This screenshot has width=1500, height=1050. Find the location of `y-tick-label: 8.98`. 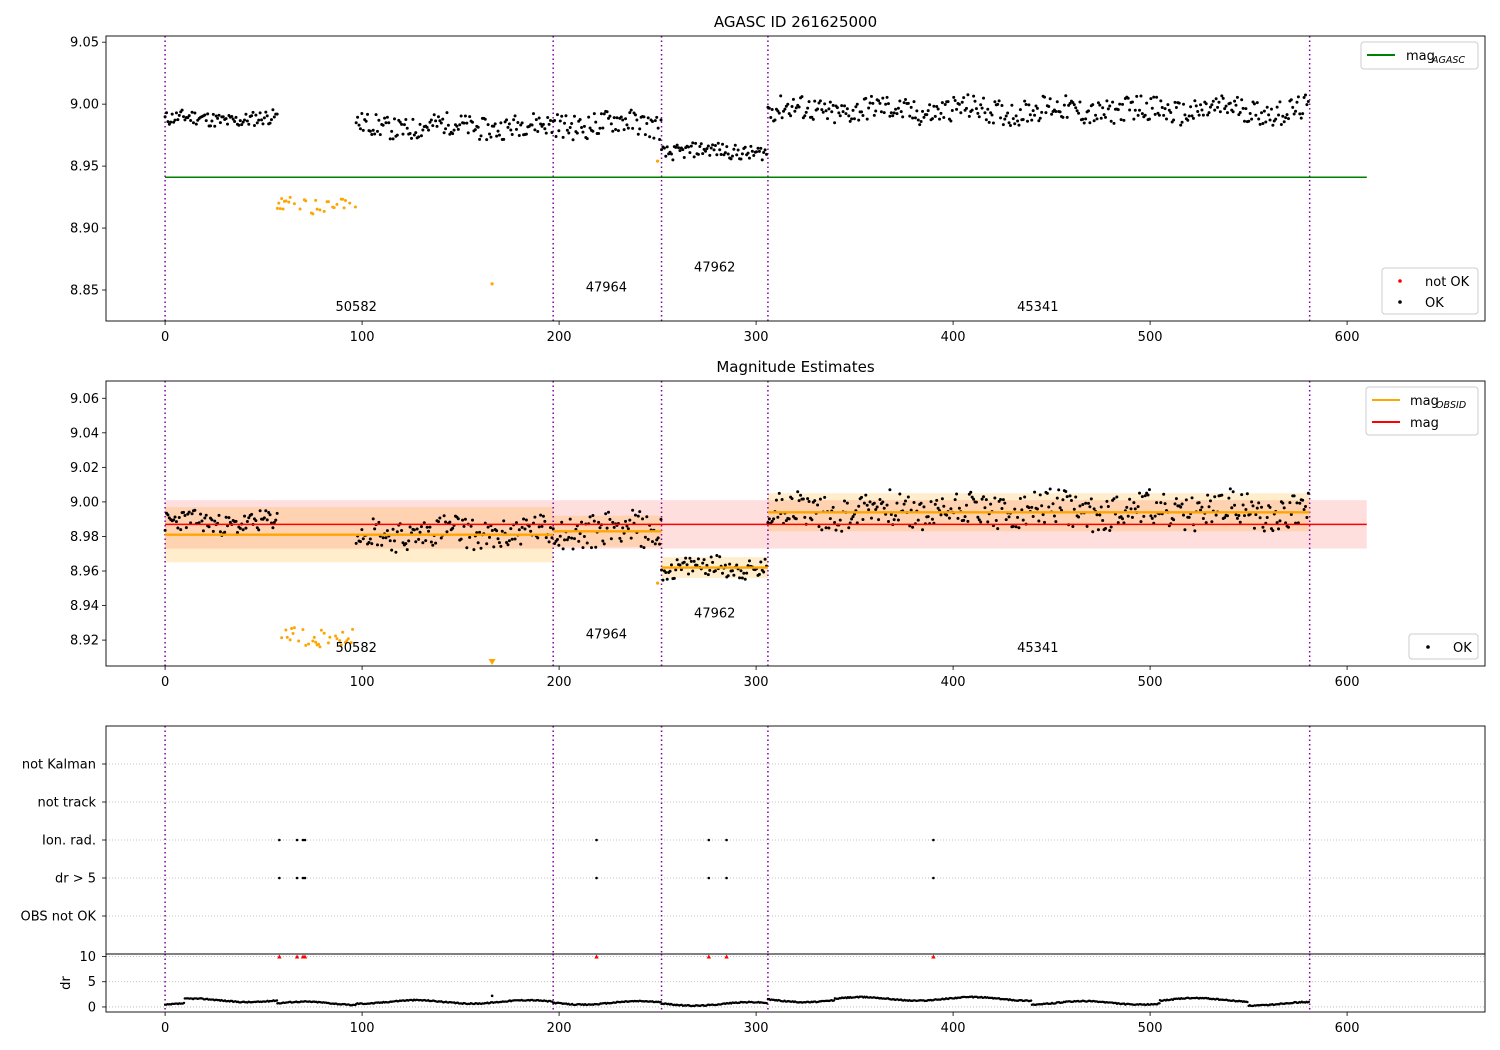

y-tick-label: 8.98 is located at coordinates (84, 537).